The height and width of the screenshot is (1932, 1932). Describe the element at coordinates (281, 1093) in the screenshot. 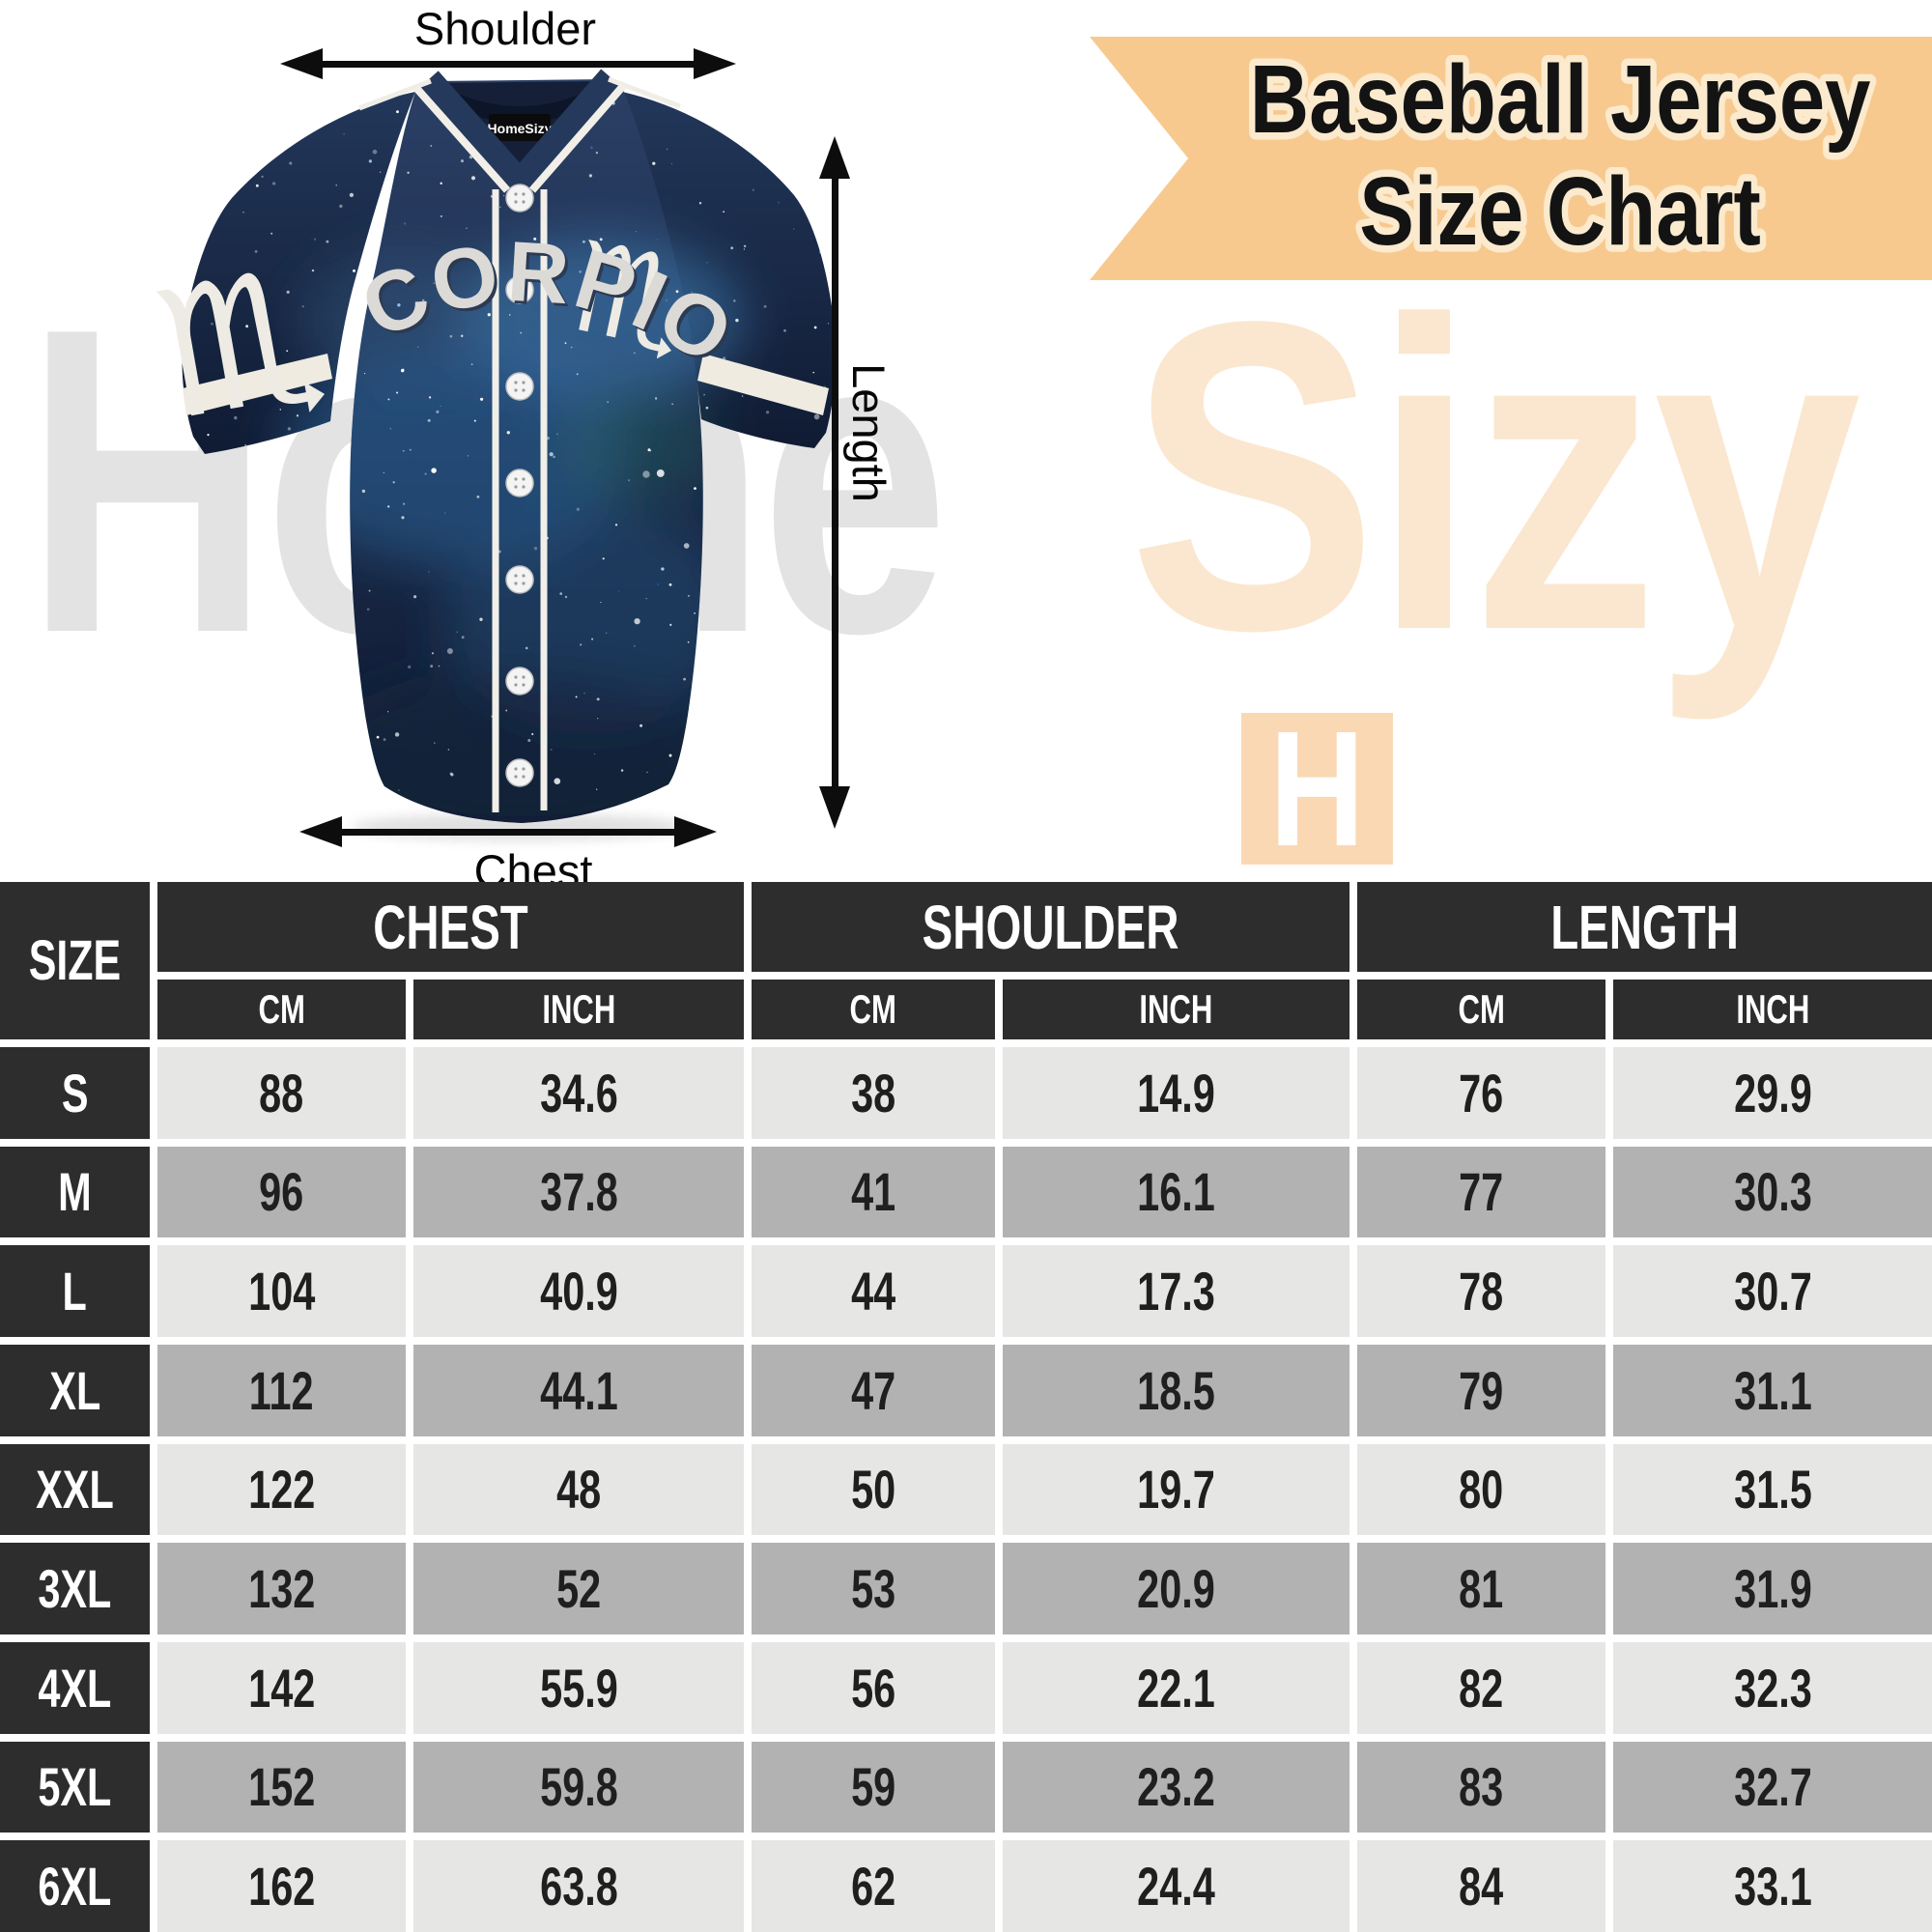

I see `value-cell-S-chest-cm: 88` at that location.